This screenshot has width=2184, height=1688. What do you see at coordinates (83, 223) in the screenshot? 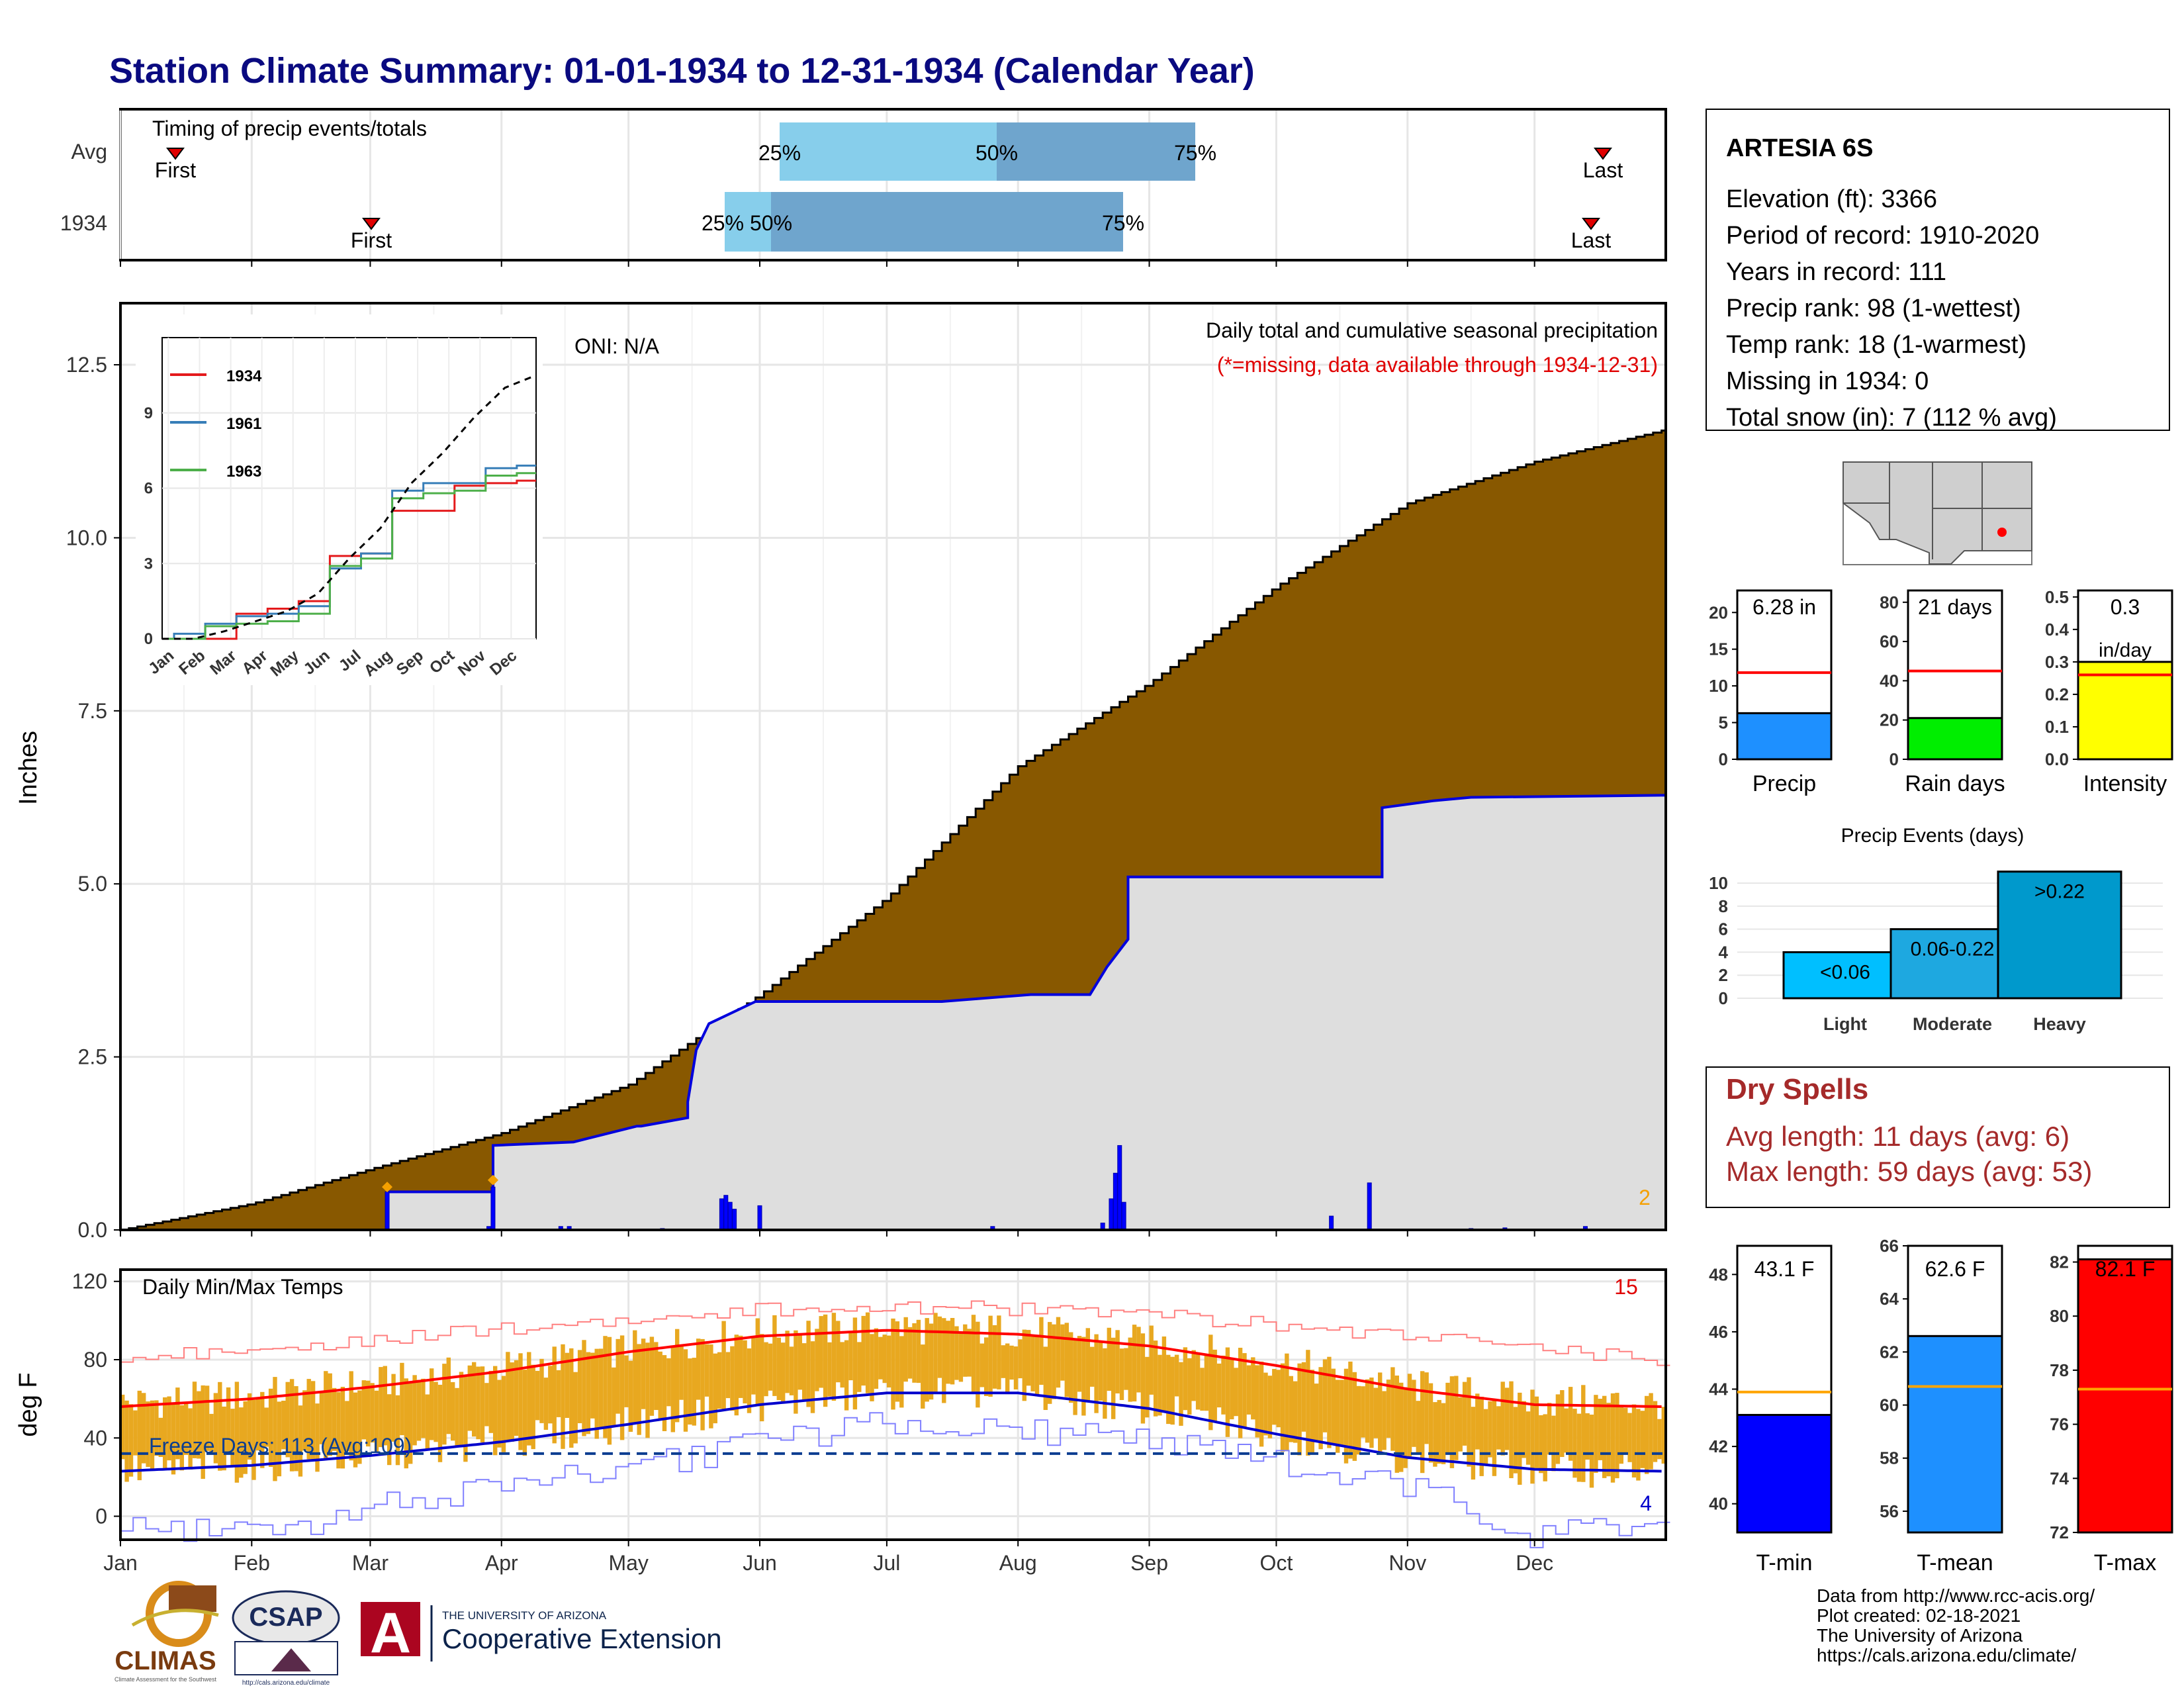
I see `timing-row-year-label: 1934` at bounding box center [83, 223].